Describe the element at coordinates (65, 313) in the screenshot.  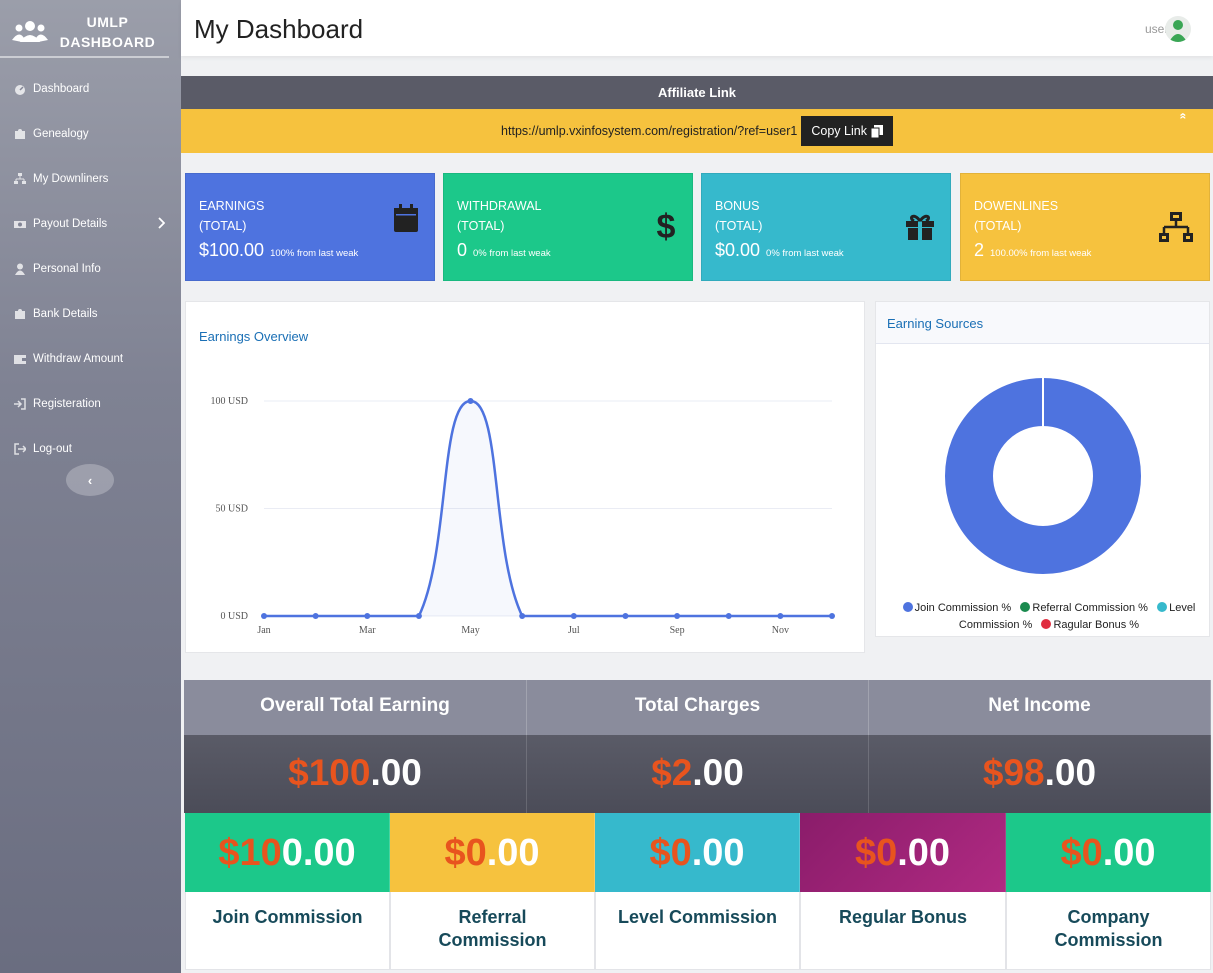
I see `sidebar-item-label: Bank Details` at that location.